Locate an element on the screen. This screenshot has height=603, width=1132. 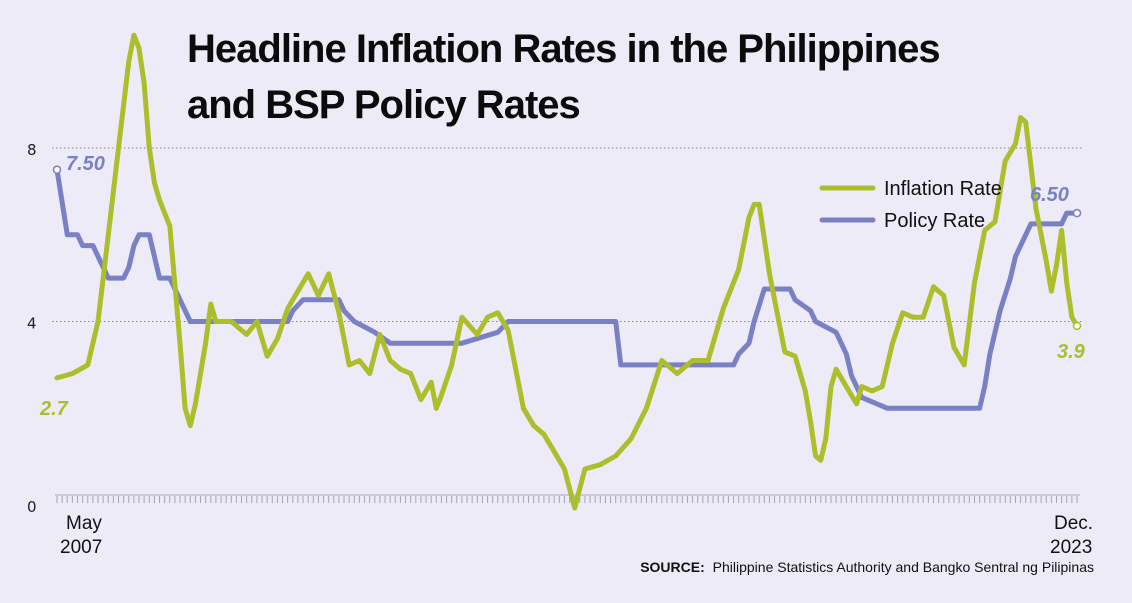
y-axis-ticks: 0 4 8 is located at coordinates (32, 328).